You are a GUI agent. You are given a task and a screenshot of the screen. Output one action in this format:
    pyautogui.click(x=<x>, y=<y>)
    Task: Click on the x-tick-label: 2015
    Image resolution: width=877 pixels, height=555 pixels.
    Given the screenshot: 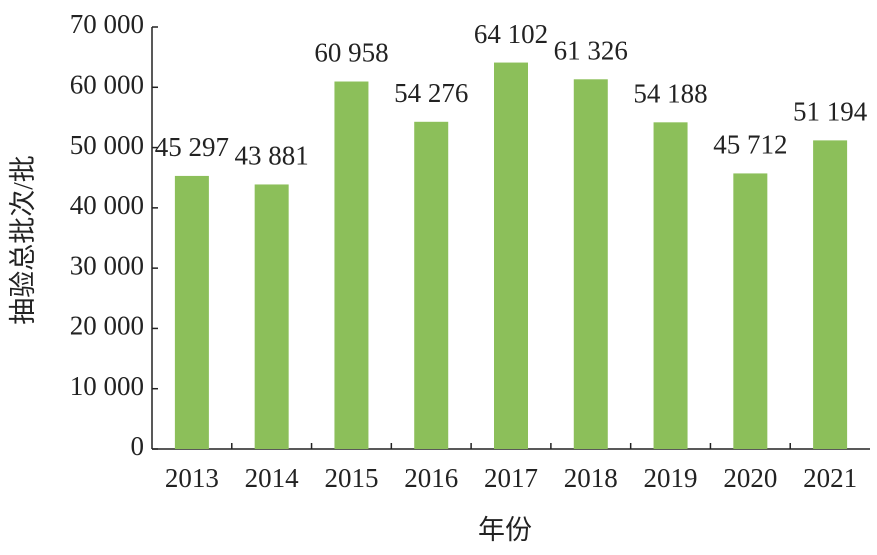 What is the action you would take?
    pyautogui.click(x=351, y=478)
    